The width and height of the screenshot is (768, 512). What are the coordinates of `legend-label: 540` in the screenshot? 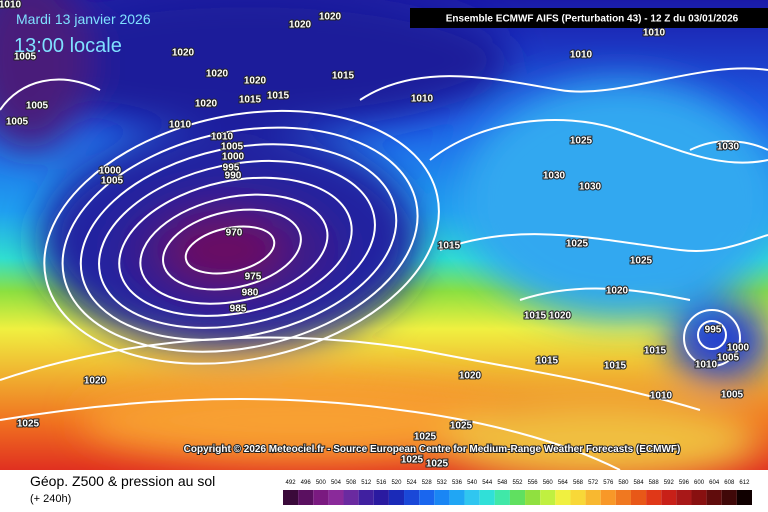 It's located at (472, 483).